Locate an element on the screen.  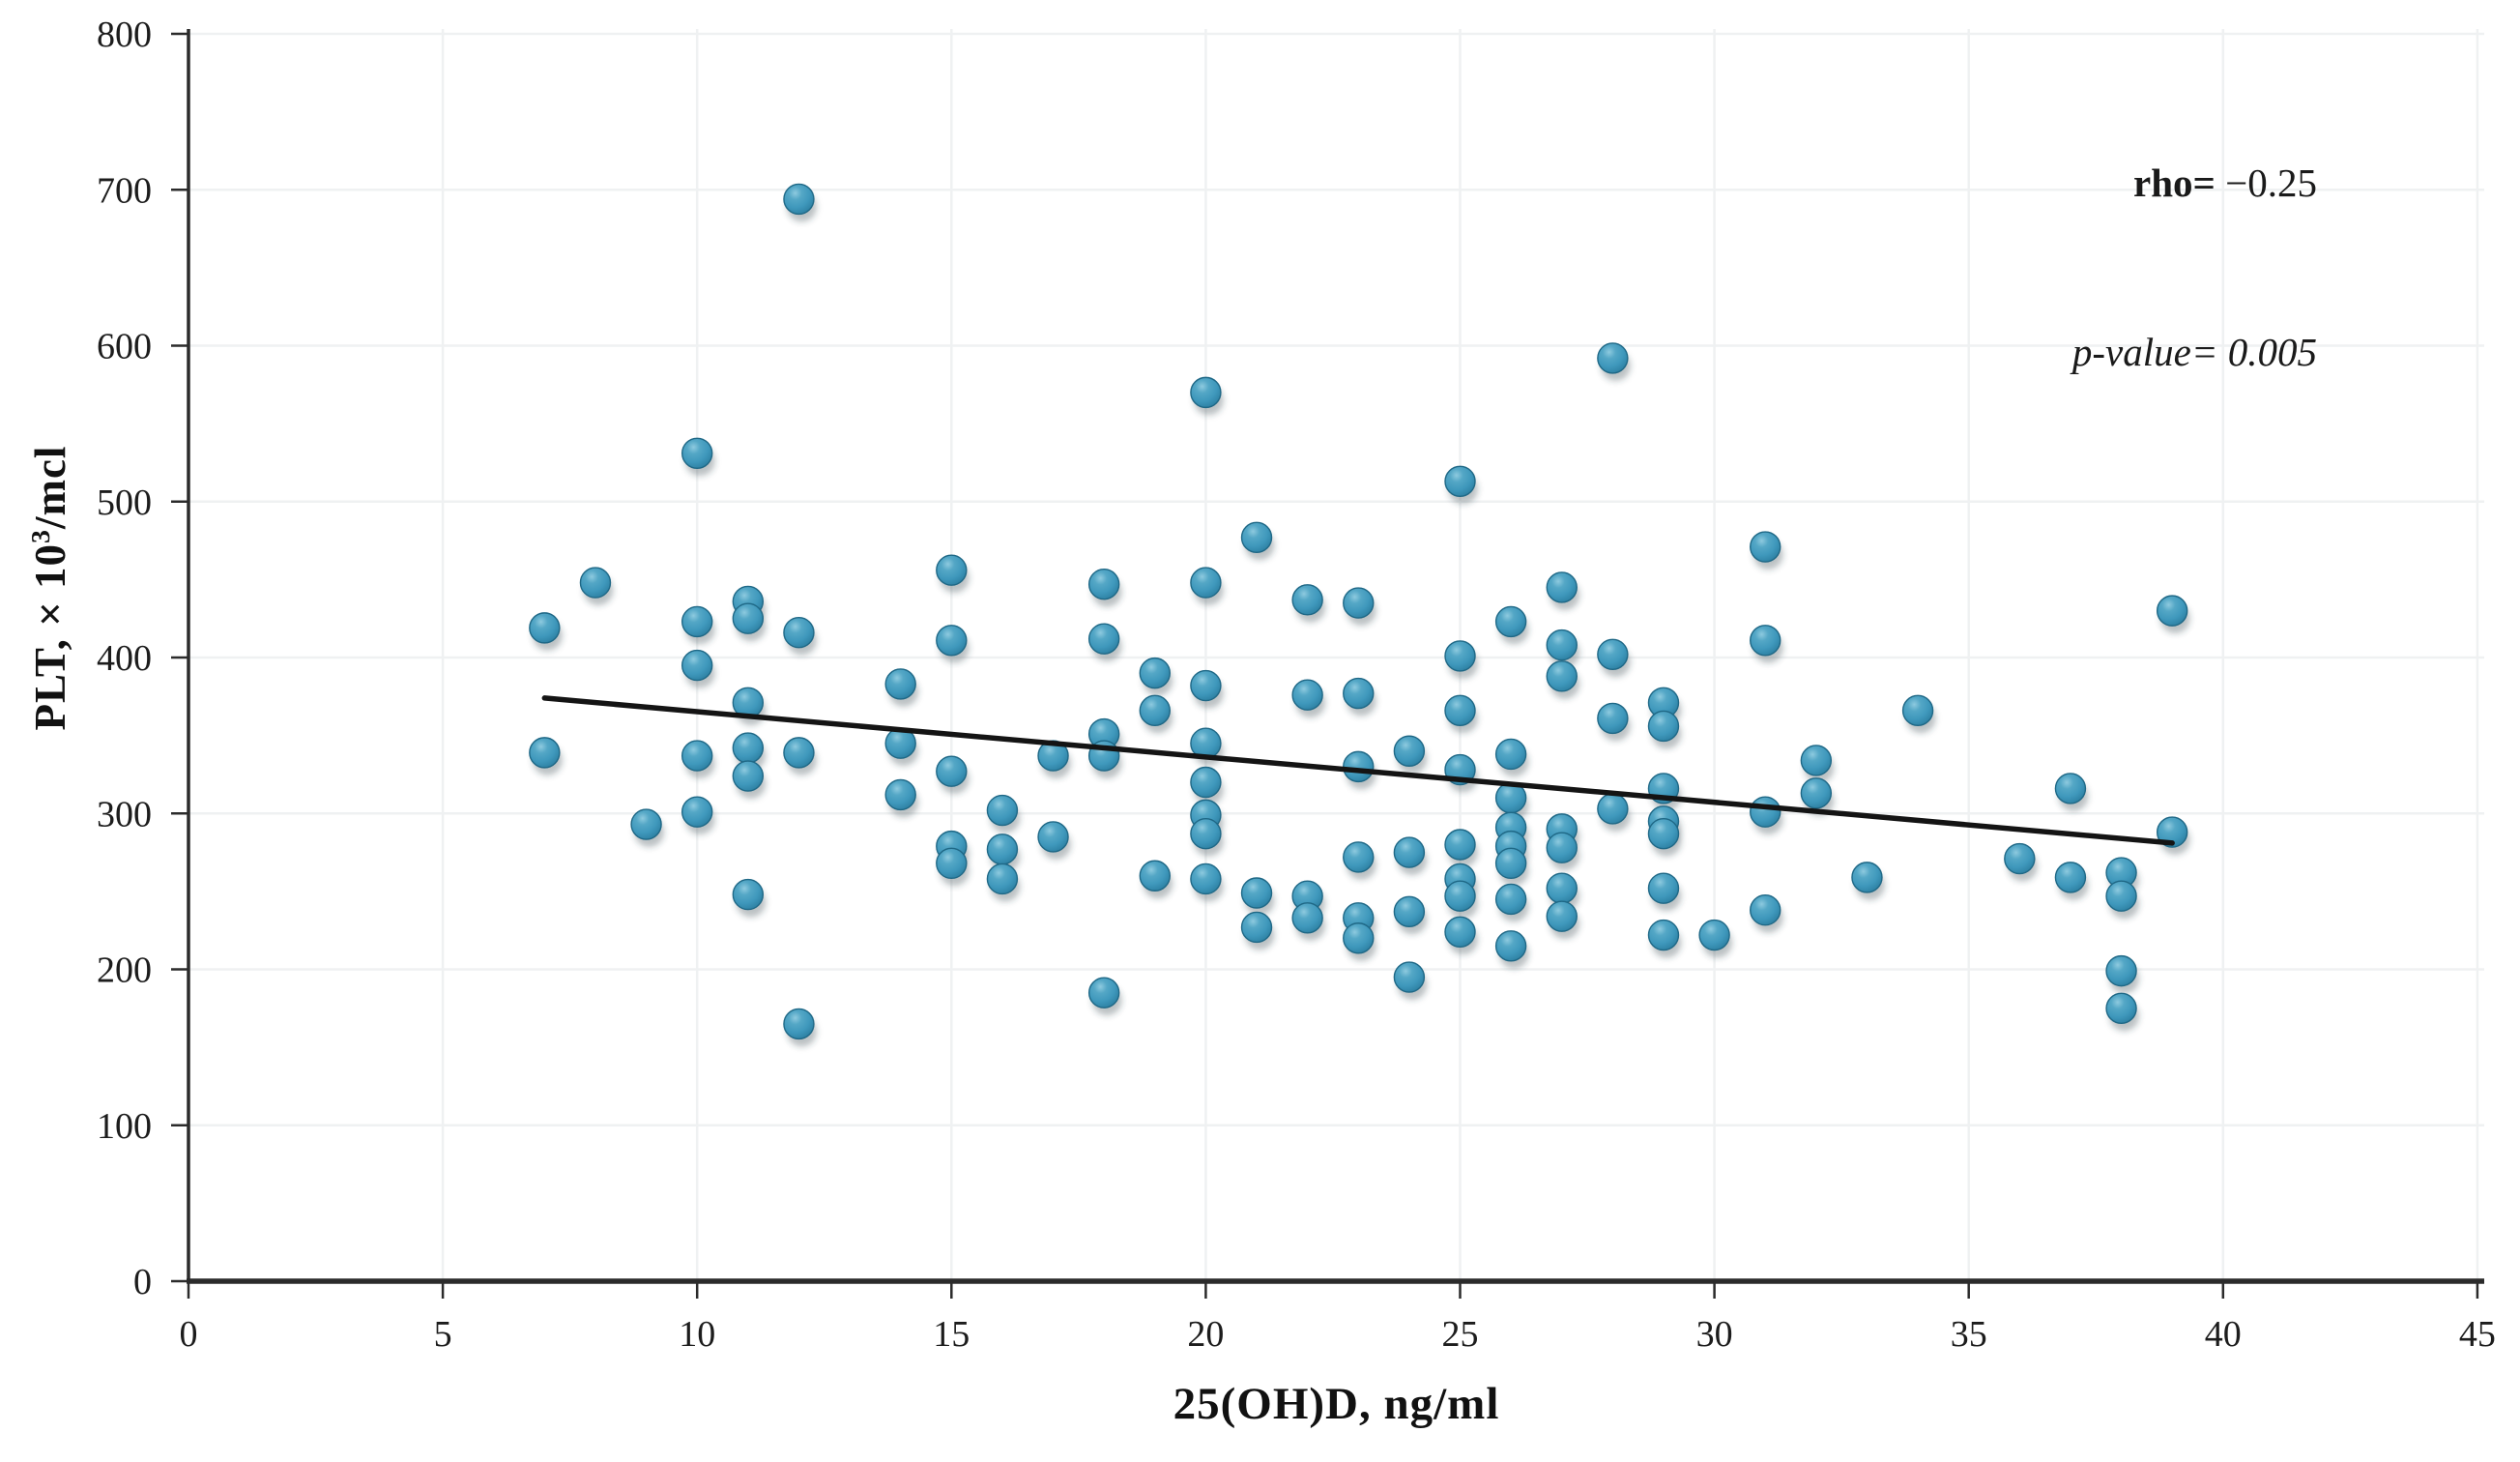
y-title-superscript: 3 is located at coordinates (41, 536).